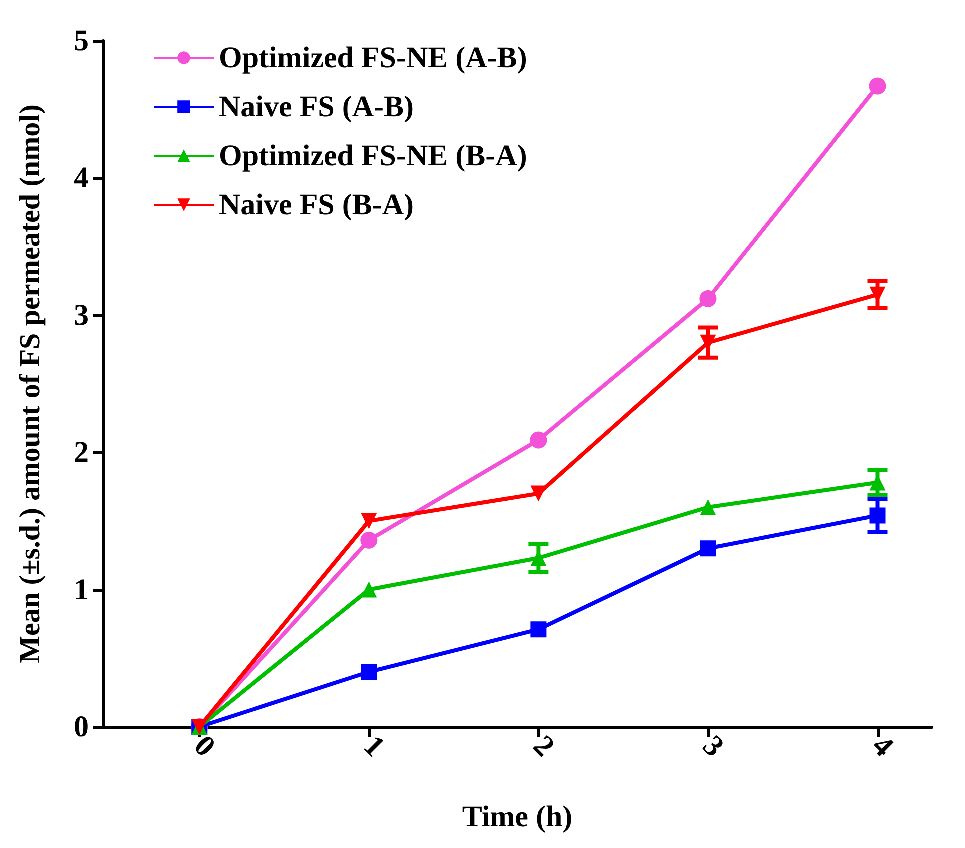 The width and height of the screenshot is (965, 848). Describe the element at coordinates (316, 107) in the screenshot. I see `legend-label: Naive FS (A-B)` at that location.